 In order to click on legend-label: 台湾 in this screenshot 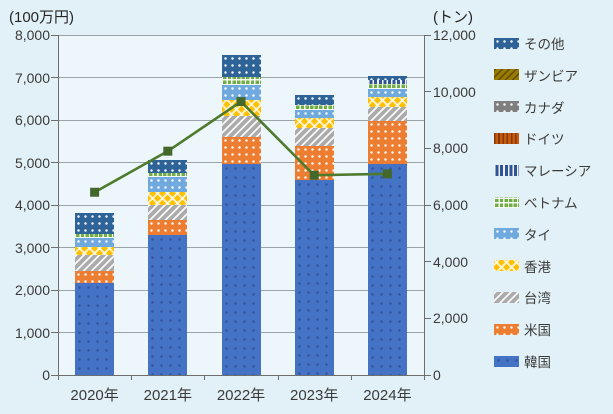, I will do `click(537, 299)`.